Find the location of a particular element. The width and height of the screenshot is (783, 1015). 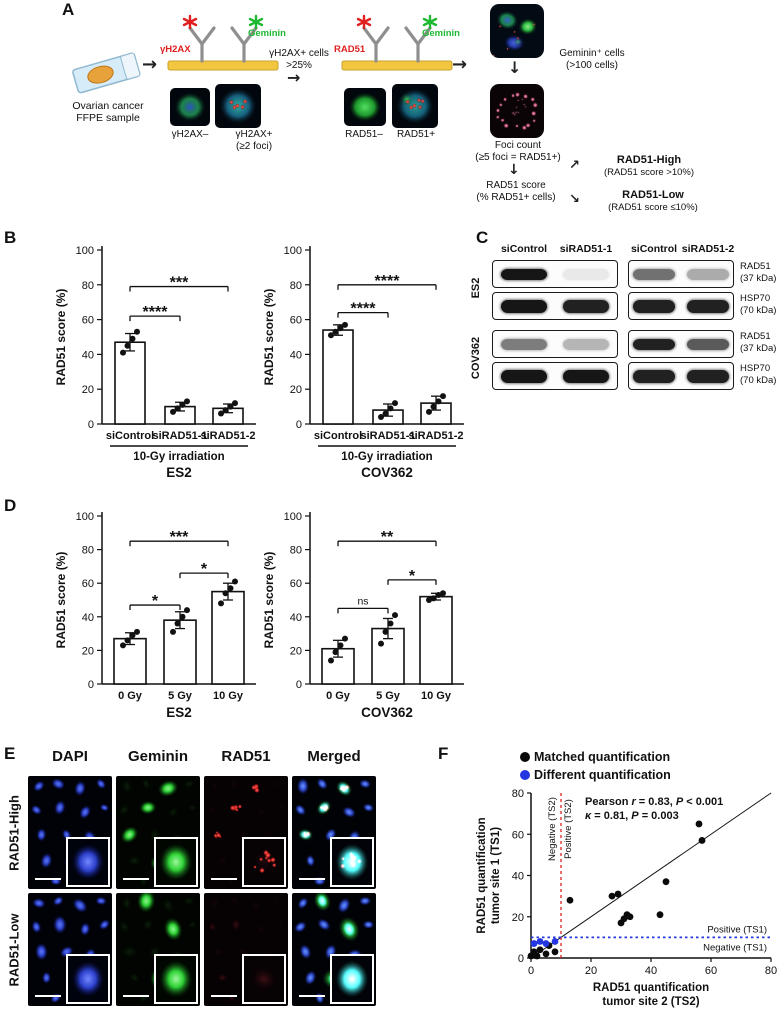

rad51-low-title: RAD51-Low is located at coordinates (653, 195).